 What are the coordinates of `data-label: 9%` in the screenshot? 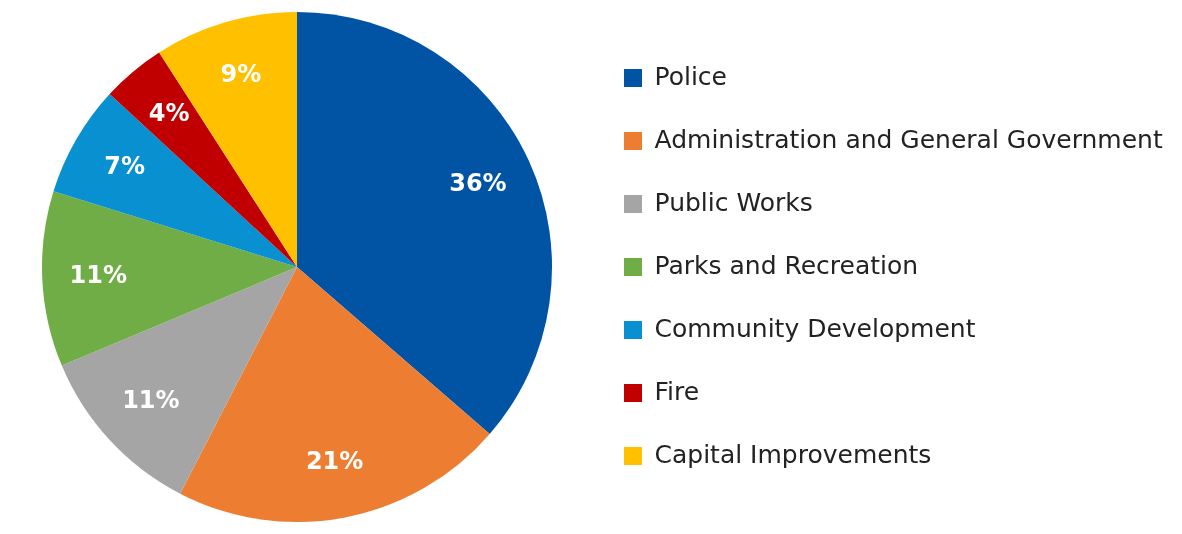 It's located at (241, 74).